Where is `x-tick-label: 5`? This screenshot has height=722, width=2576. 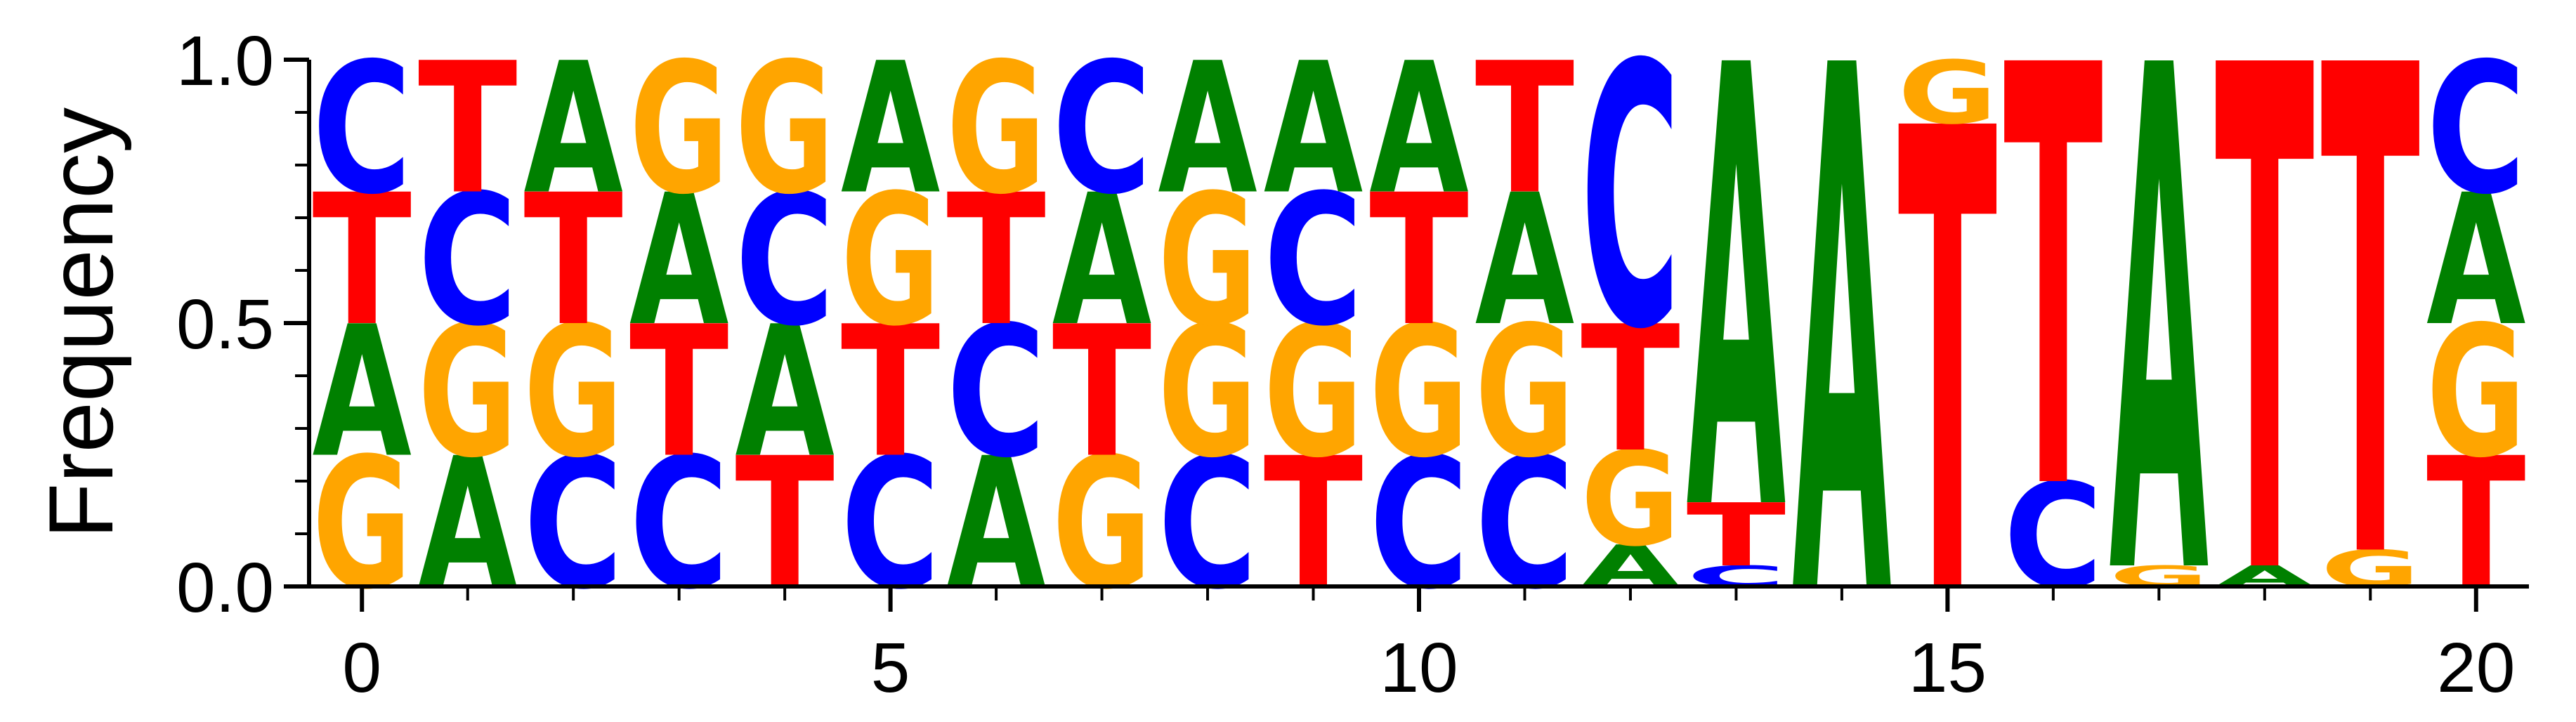
x-tick-label: 5 is located at coordinates (890, 668).